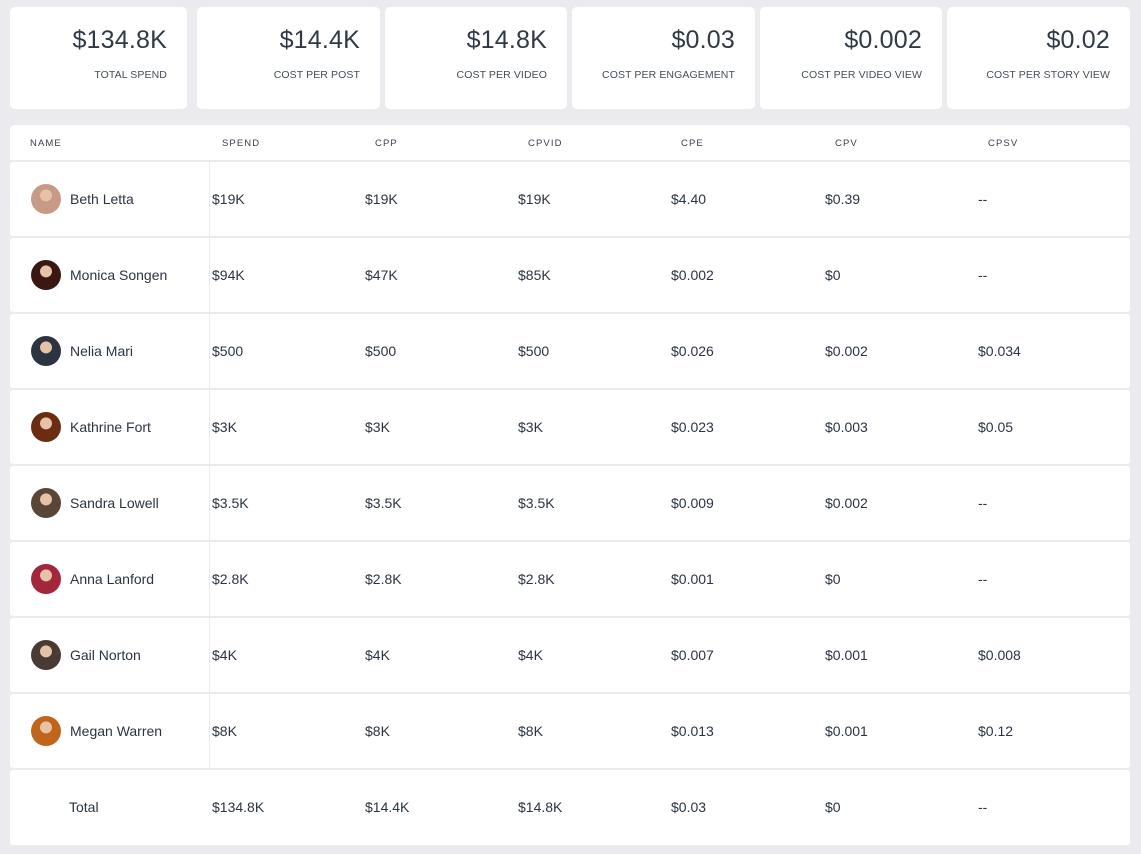  What do you see at coordinates (224, 731) in the screenshot?
I see `cell-spend: $8K` at bounding box center [224, 731].